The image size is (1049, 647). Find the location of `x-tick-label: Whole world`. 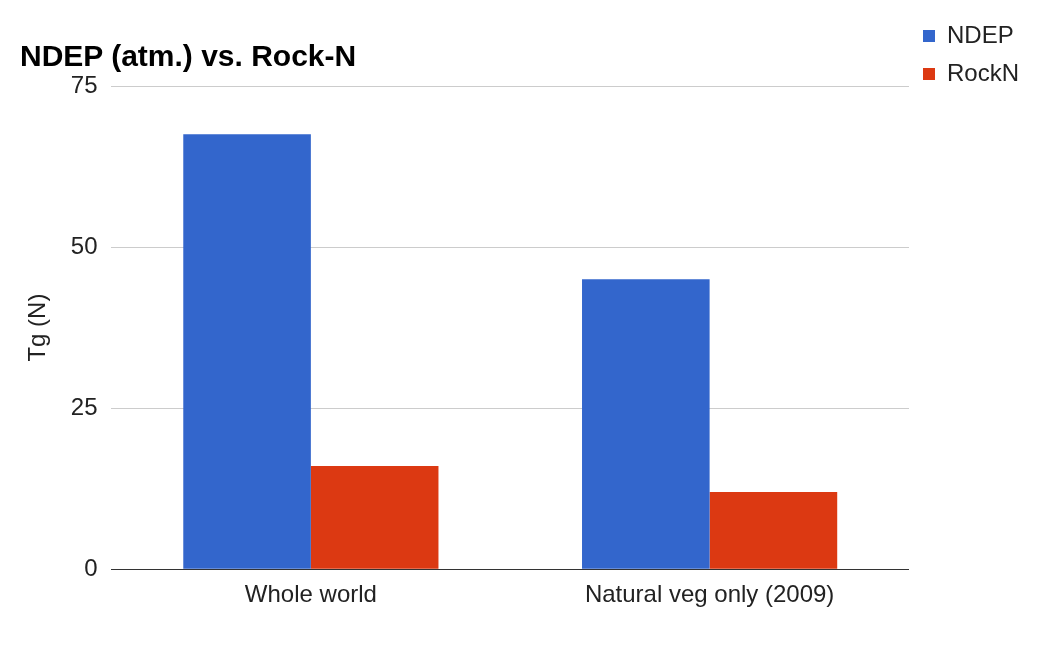

x-tick-label: Whole world is located at coordinates (310, 594).